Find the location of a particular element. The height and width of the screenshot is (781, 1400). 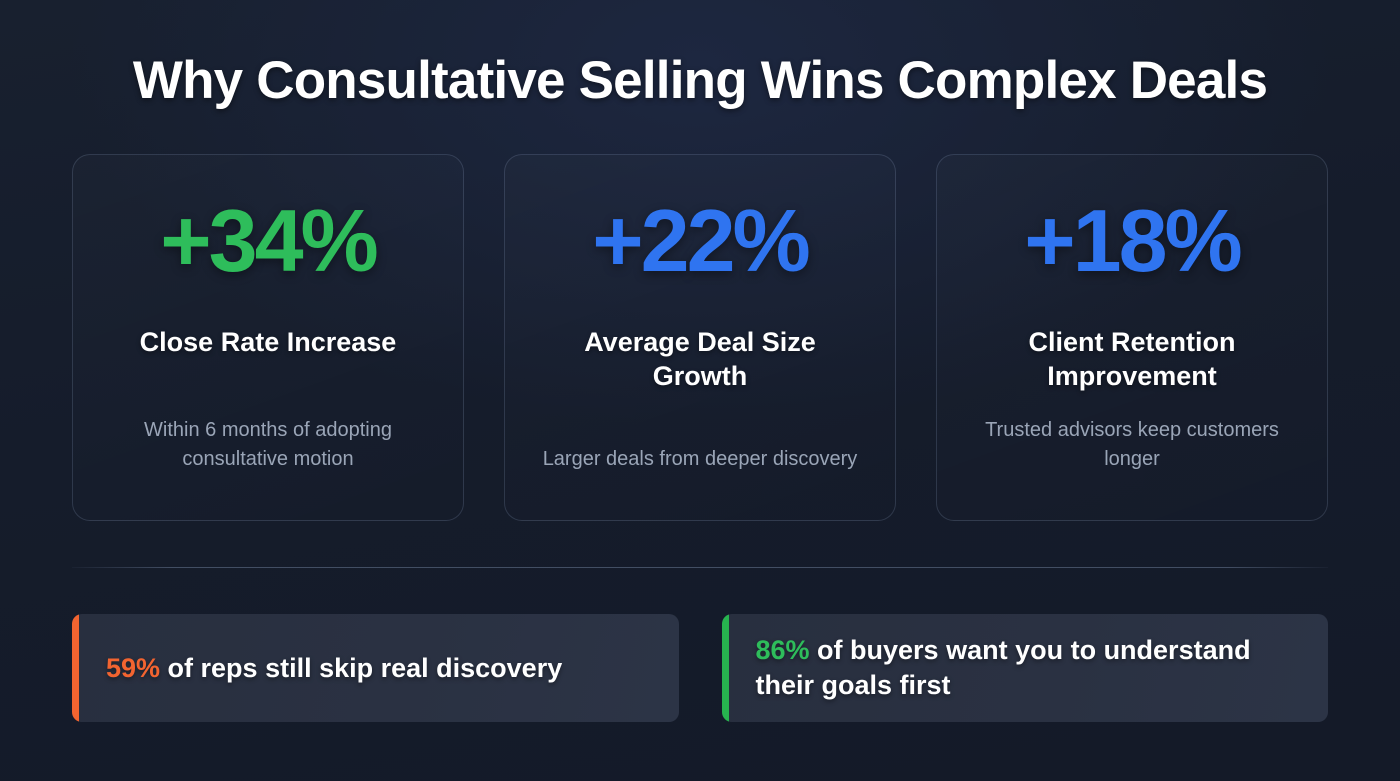

stat-value: +18% is located at coordinates (1133, 241).